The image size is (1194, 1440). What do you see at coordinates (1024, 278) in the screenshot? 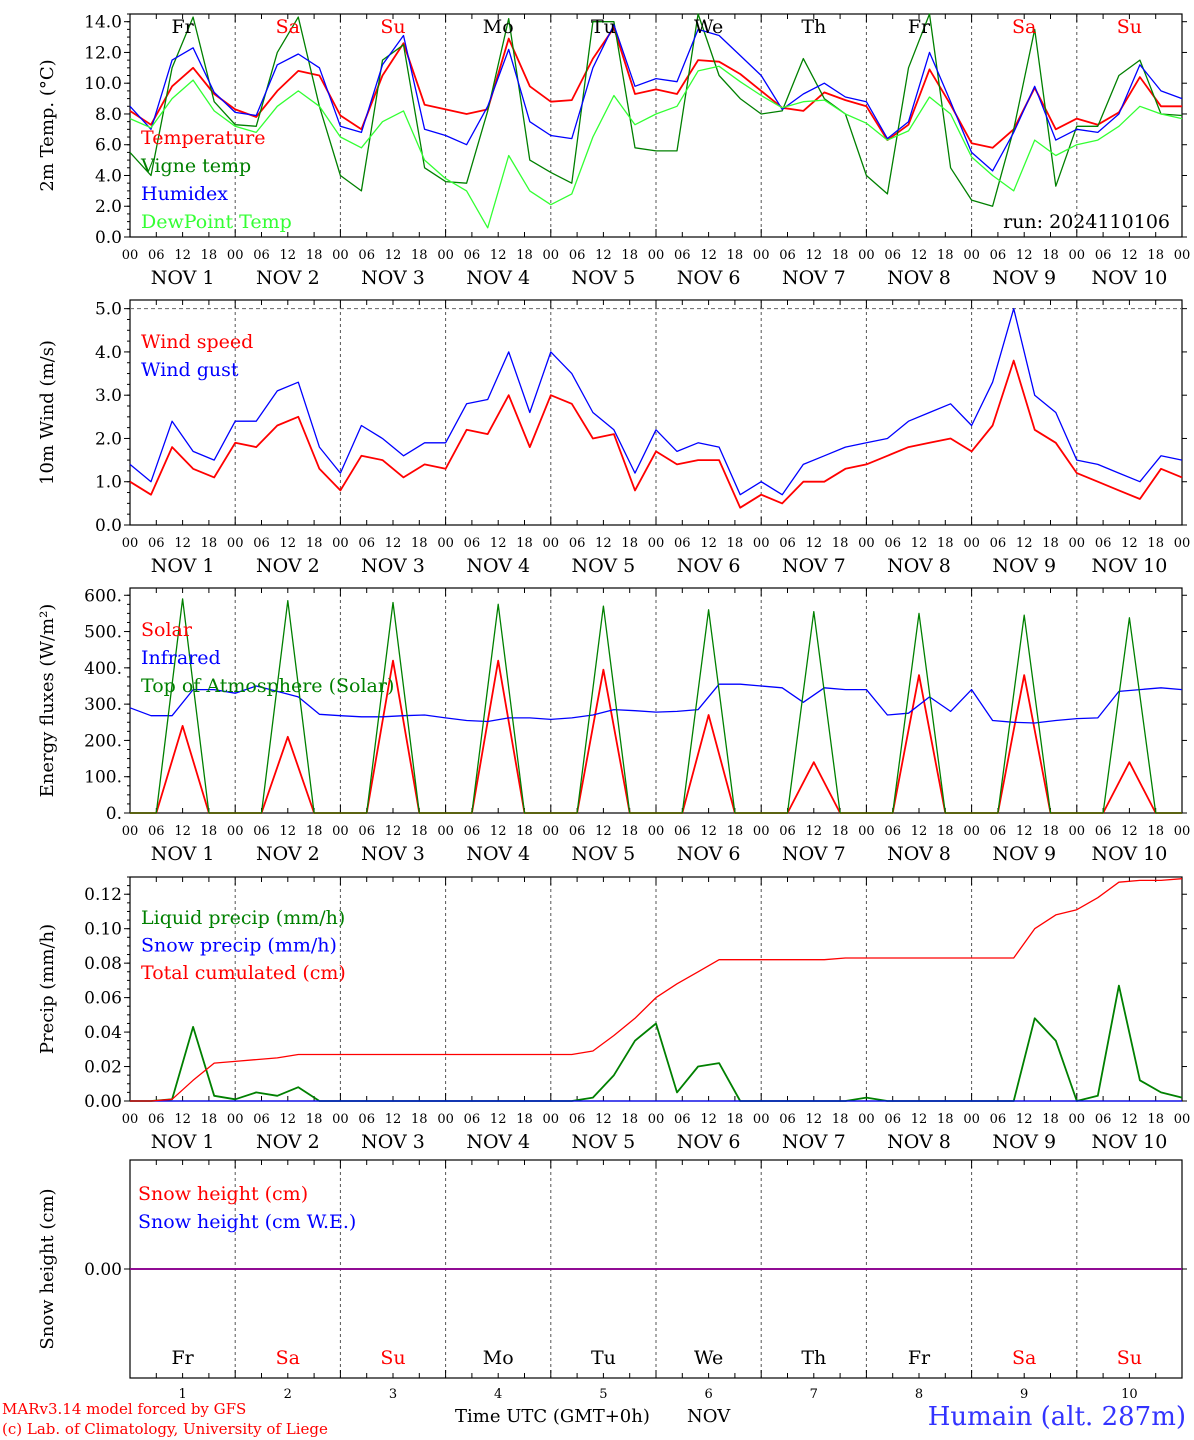
I see `date-label: NOV 9` at bounding box center [1024, 278].